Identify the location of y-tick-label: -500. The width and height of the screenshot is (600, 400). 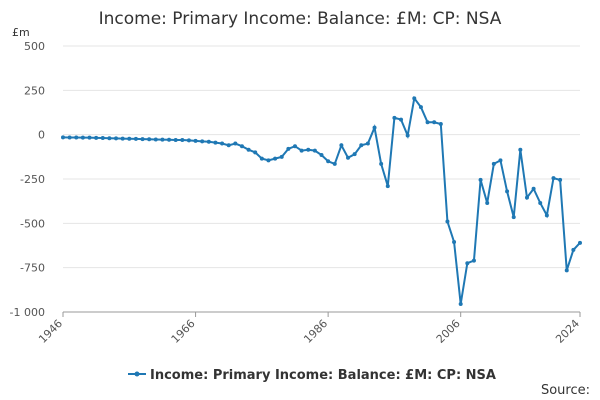
(32, 223).